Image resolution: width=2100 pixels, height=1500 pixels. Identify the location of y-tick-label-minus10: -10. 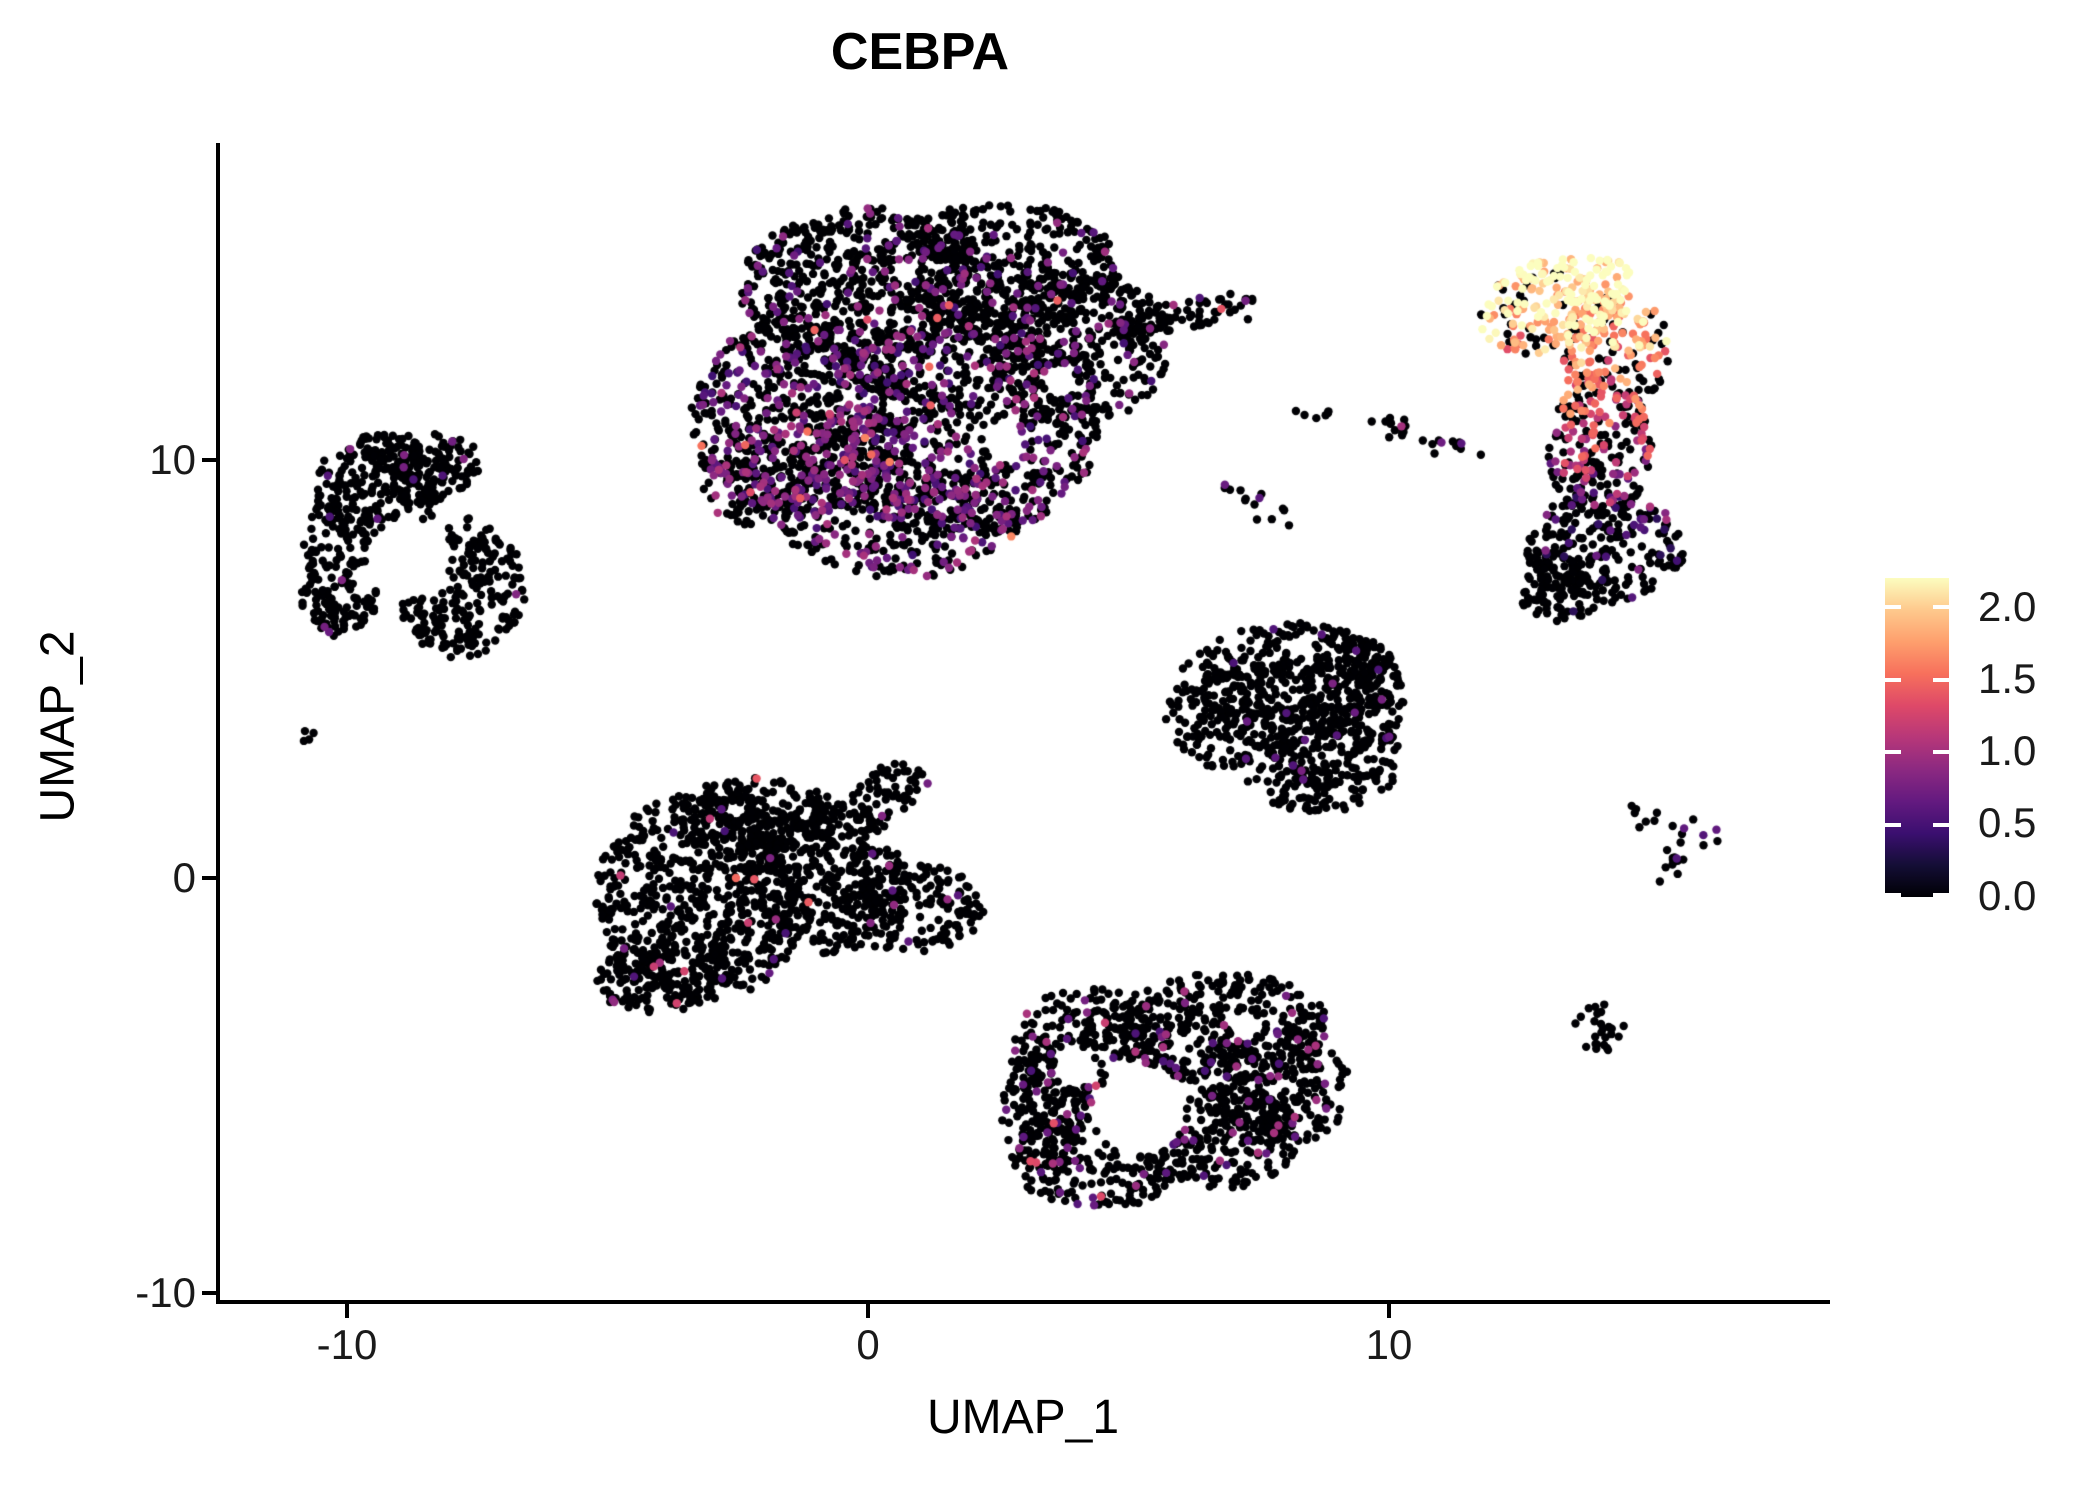
(165, 1292).